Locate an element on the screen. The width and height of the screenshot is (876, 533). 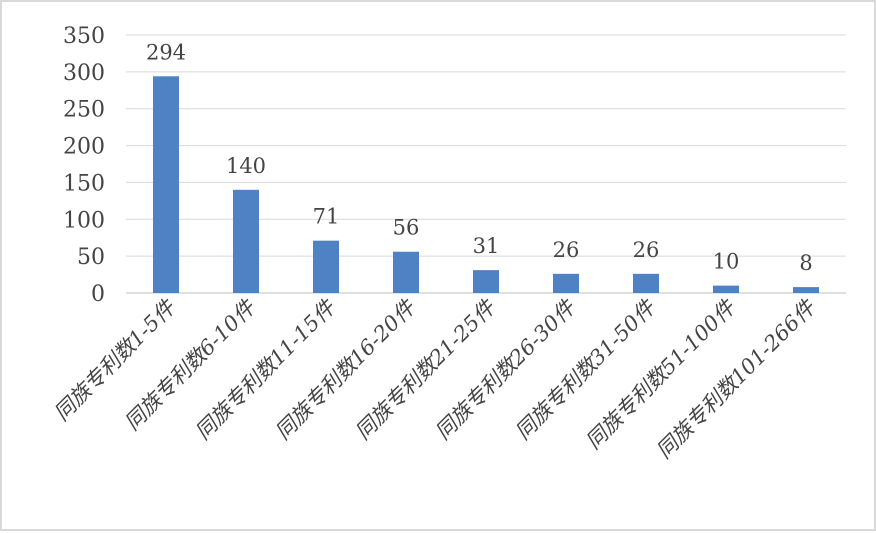
x-tick-label: 同族专利数11-15件 is located at coordinates (266, 369).